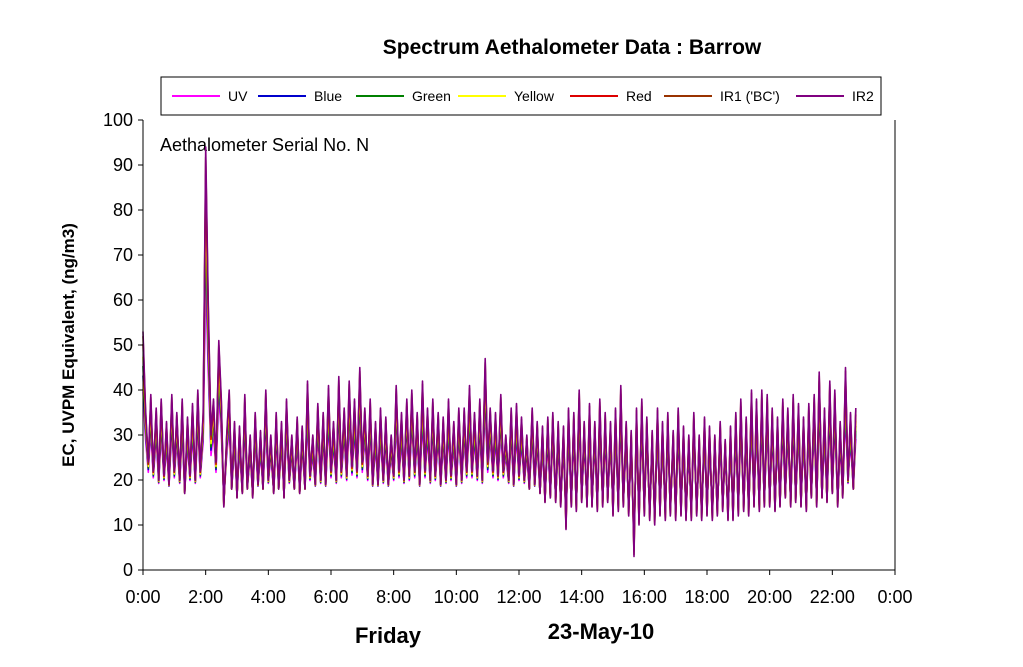 The height and width of the screenshot is (667, 1023). What do you see at coordinates (644, 597) in the screenshot?
I see `x-tick-label: 16:00` at bounding box center [644, 597].